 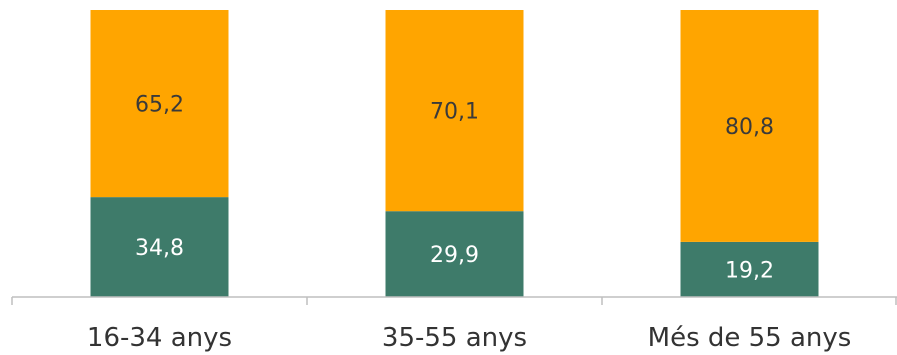 What do you see at coordinates (454, 338) in the screenshot?
I see `category-label: 35-55 anys` at bounding box center [454, 338].